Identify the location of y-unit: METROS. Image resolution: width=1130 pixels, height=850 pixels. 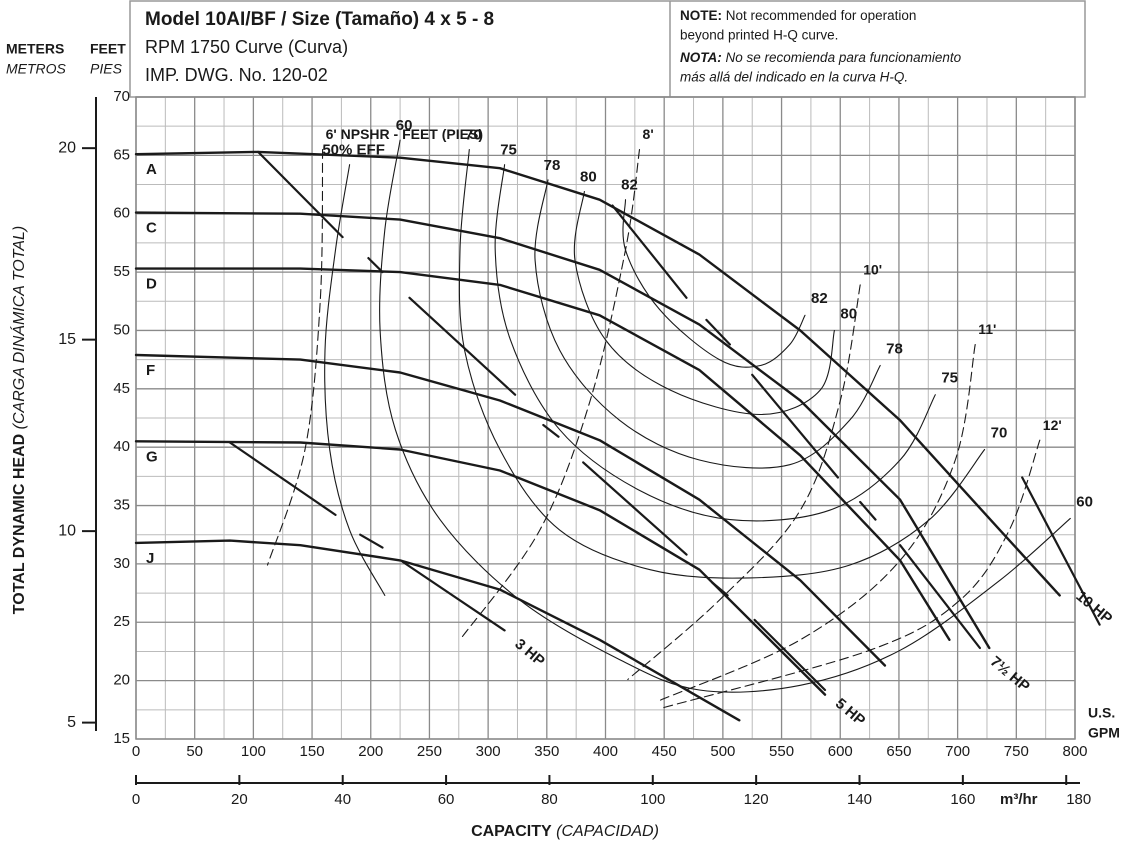
(36, 69).